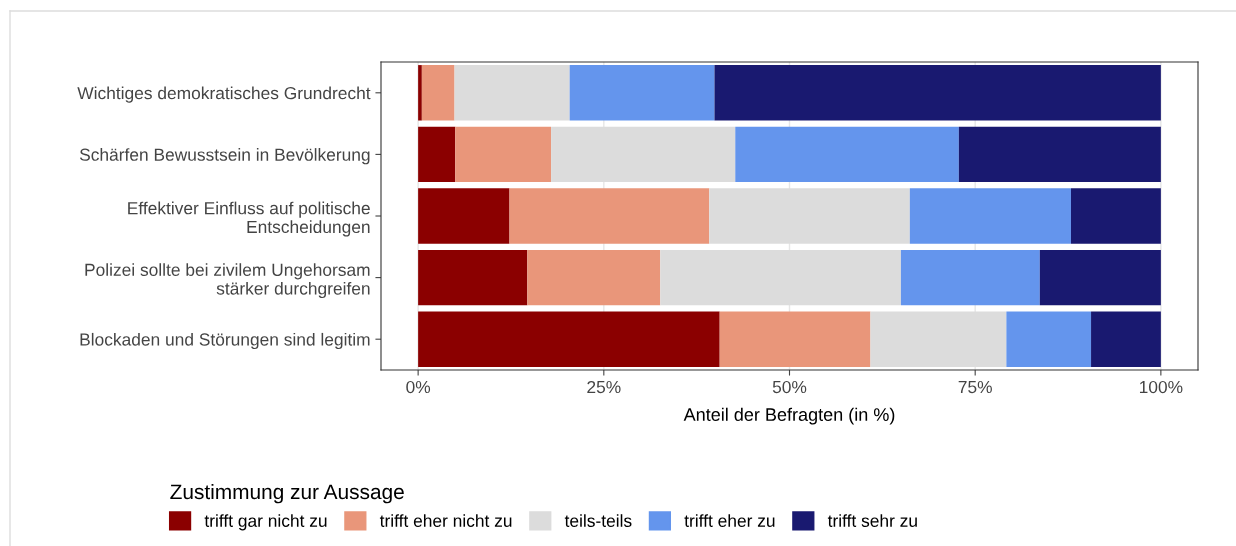 This screenshot has width=1236, height=546. What do you see at coordinates (975, 387) in the screenshot?
I see `x-tick-label: 75%` at bounding box center [975, 387].